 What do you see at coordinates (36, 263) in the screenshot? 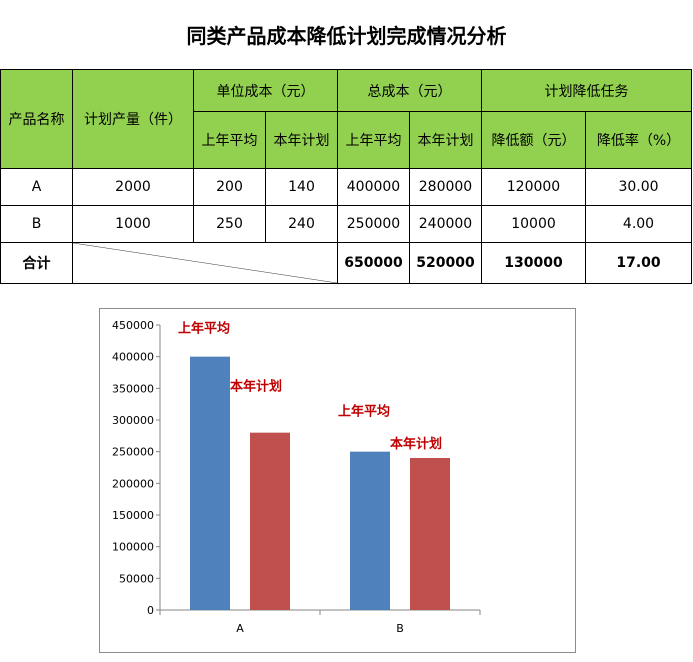
I see `total-label: 合计` at bounding box center [36, 263].